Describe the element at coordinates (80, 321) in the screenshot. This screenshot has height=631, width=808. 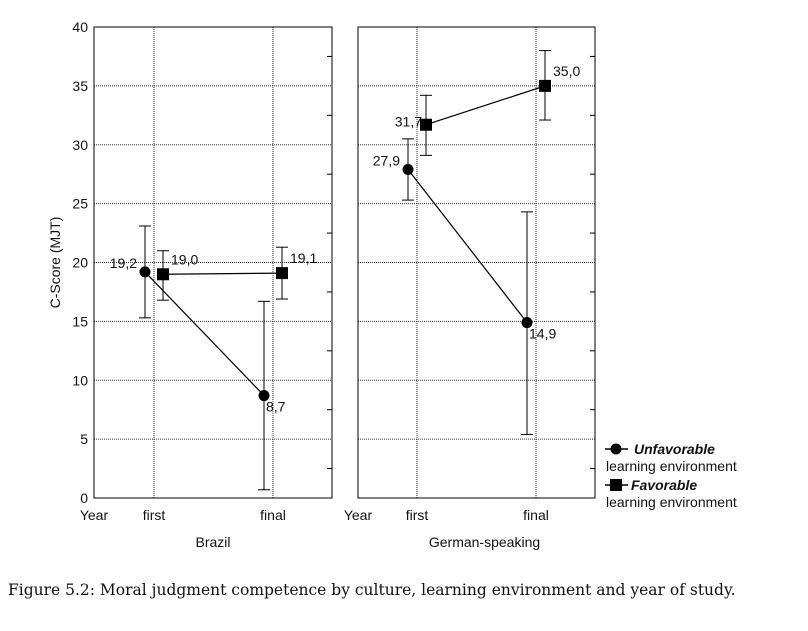
I see `y-tick-label: 15` at that location.